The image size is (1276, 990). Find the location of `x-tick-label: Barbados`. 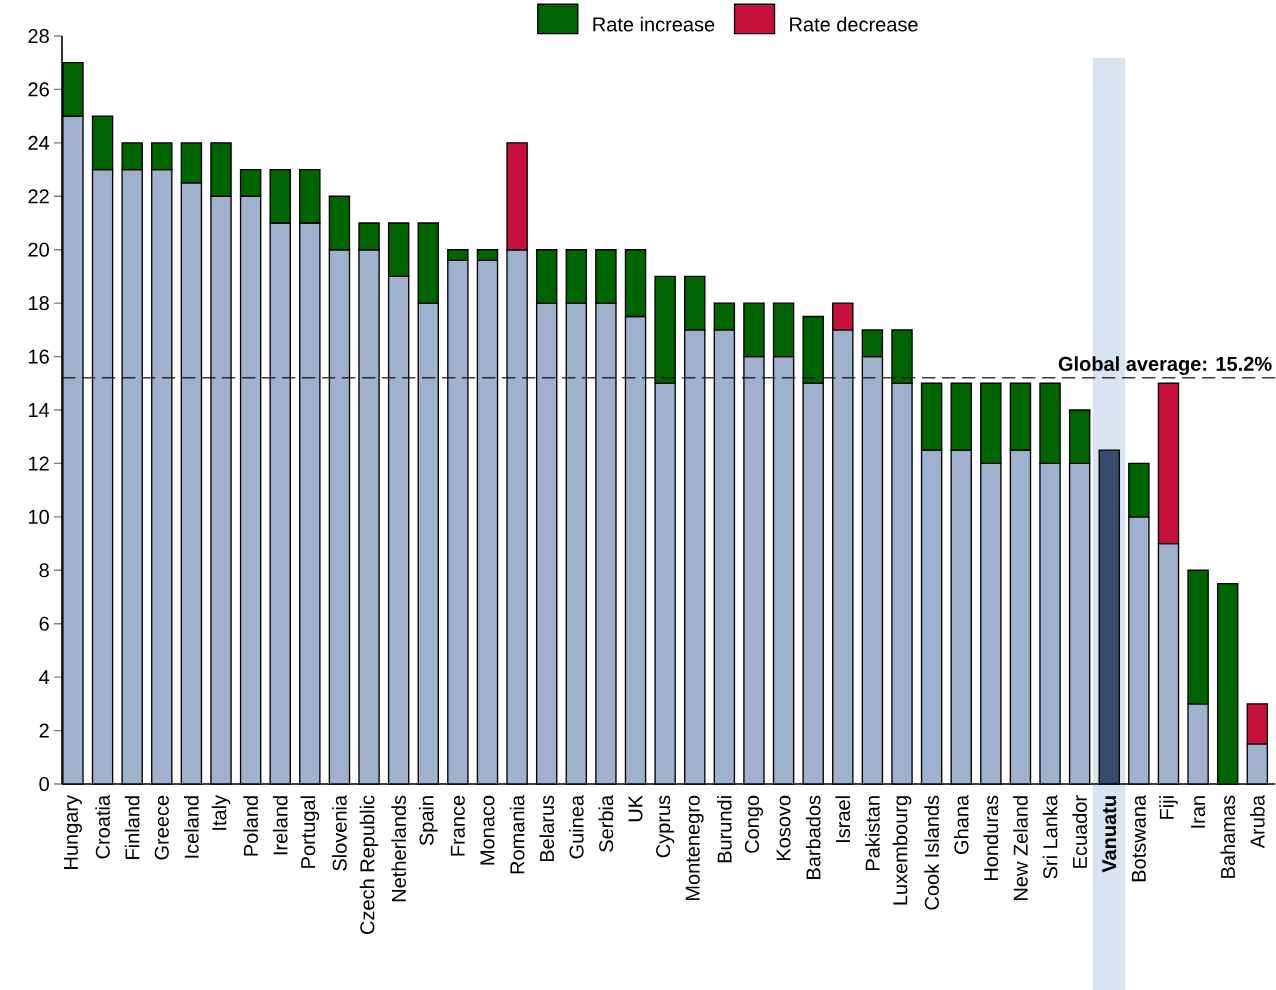

x-tick-label: Barbados is located at coordinates (813, 837).